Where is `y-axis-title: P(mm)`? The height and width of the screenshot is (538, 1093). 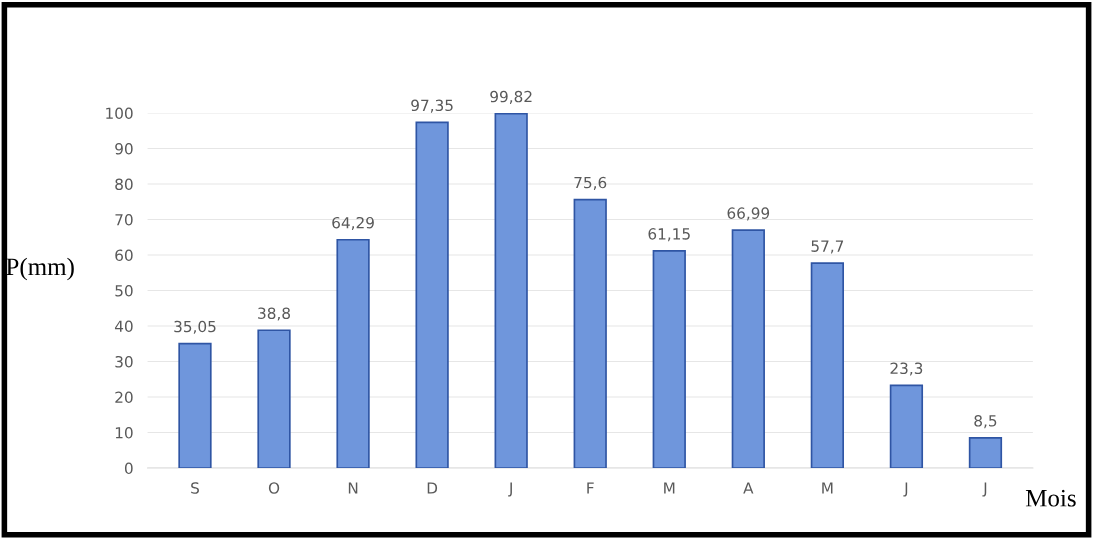 y-axis-title: P(mm) is located at coordinates (40, 269).